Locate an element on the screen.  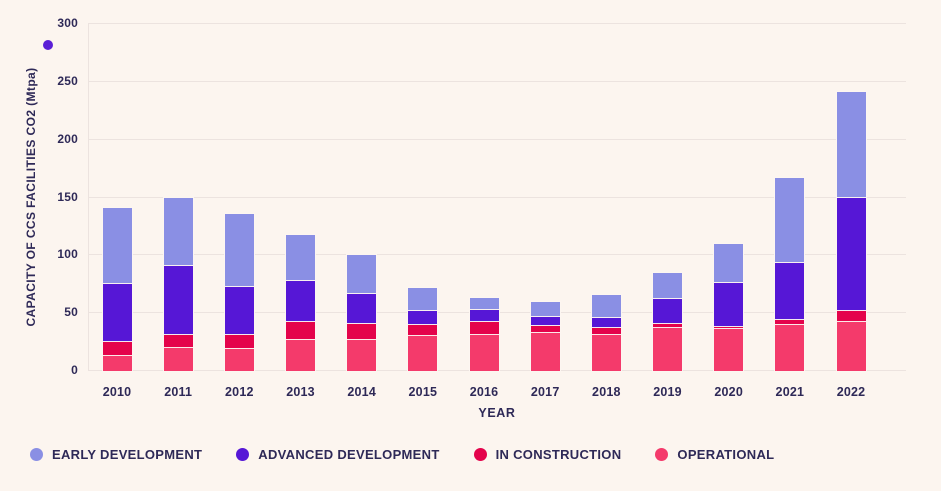
x-tick-label-2022: 2022 is located at coordinates (851, 392).